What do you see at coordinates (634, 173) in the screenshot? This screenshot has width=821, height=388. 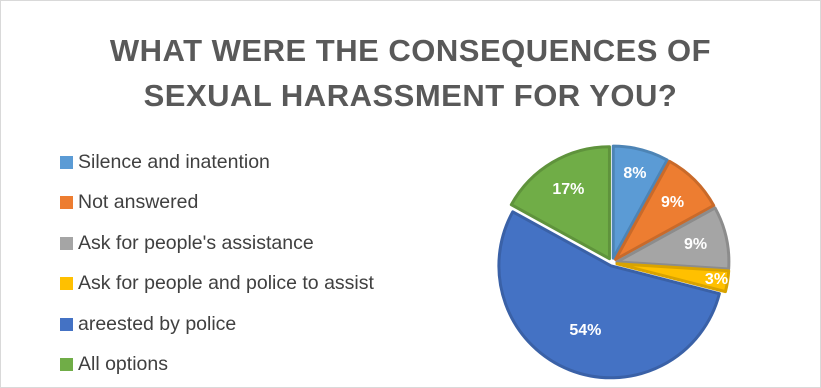 I see `slice-data-label: 8%` at bounding box center [634, 173].